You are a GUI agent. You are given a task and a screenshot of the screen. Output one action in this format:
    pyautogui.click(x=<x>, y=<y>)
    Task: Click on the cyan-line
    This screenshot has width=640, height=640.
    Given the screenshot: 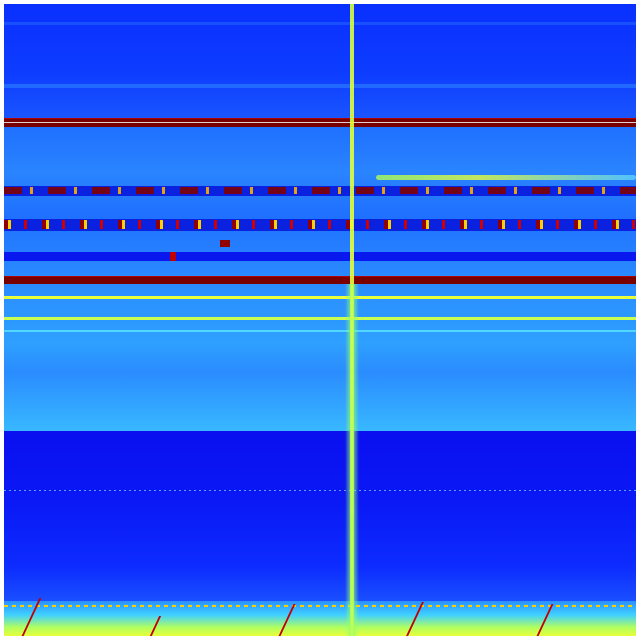 What is the action you would take?
    pyautogui.click(x=320, y=331)
    